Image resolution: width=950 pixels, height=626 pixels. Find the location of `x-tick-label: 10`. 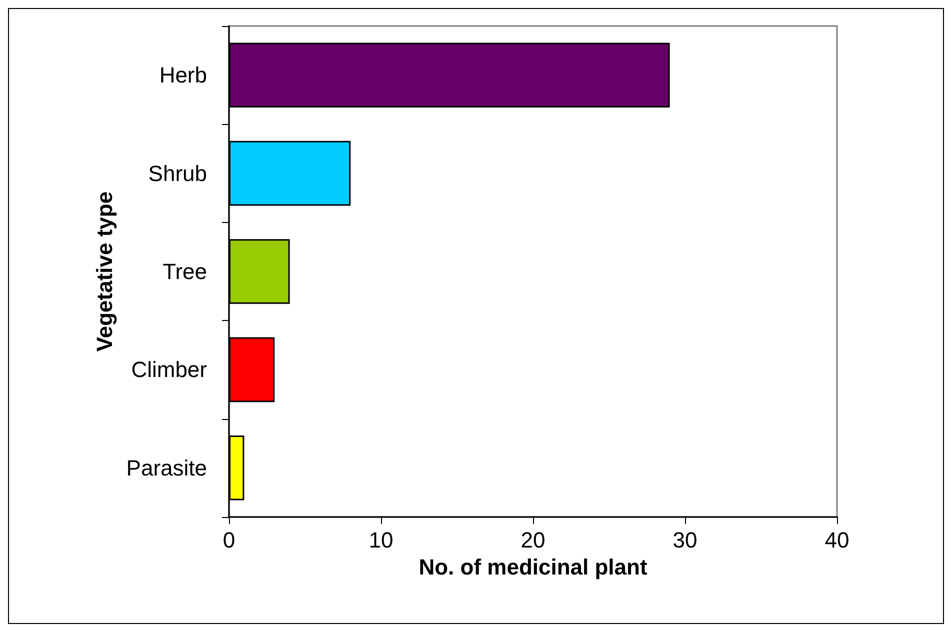

x-tick-label: 10 is located at coordinates (381, 540).